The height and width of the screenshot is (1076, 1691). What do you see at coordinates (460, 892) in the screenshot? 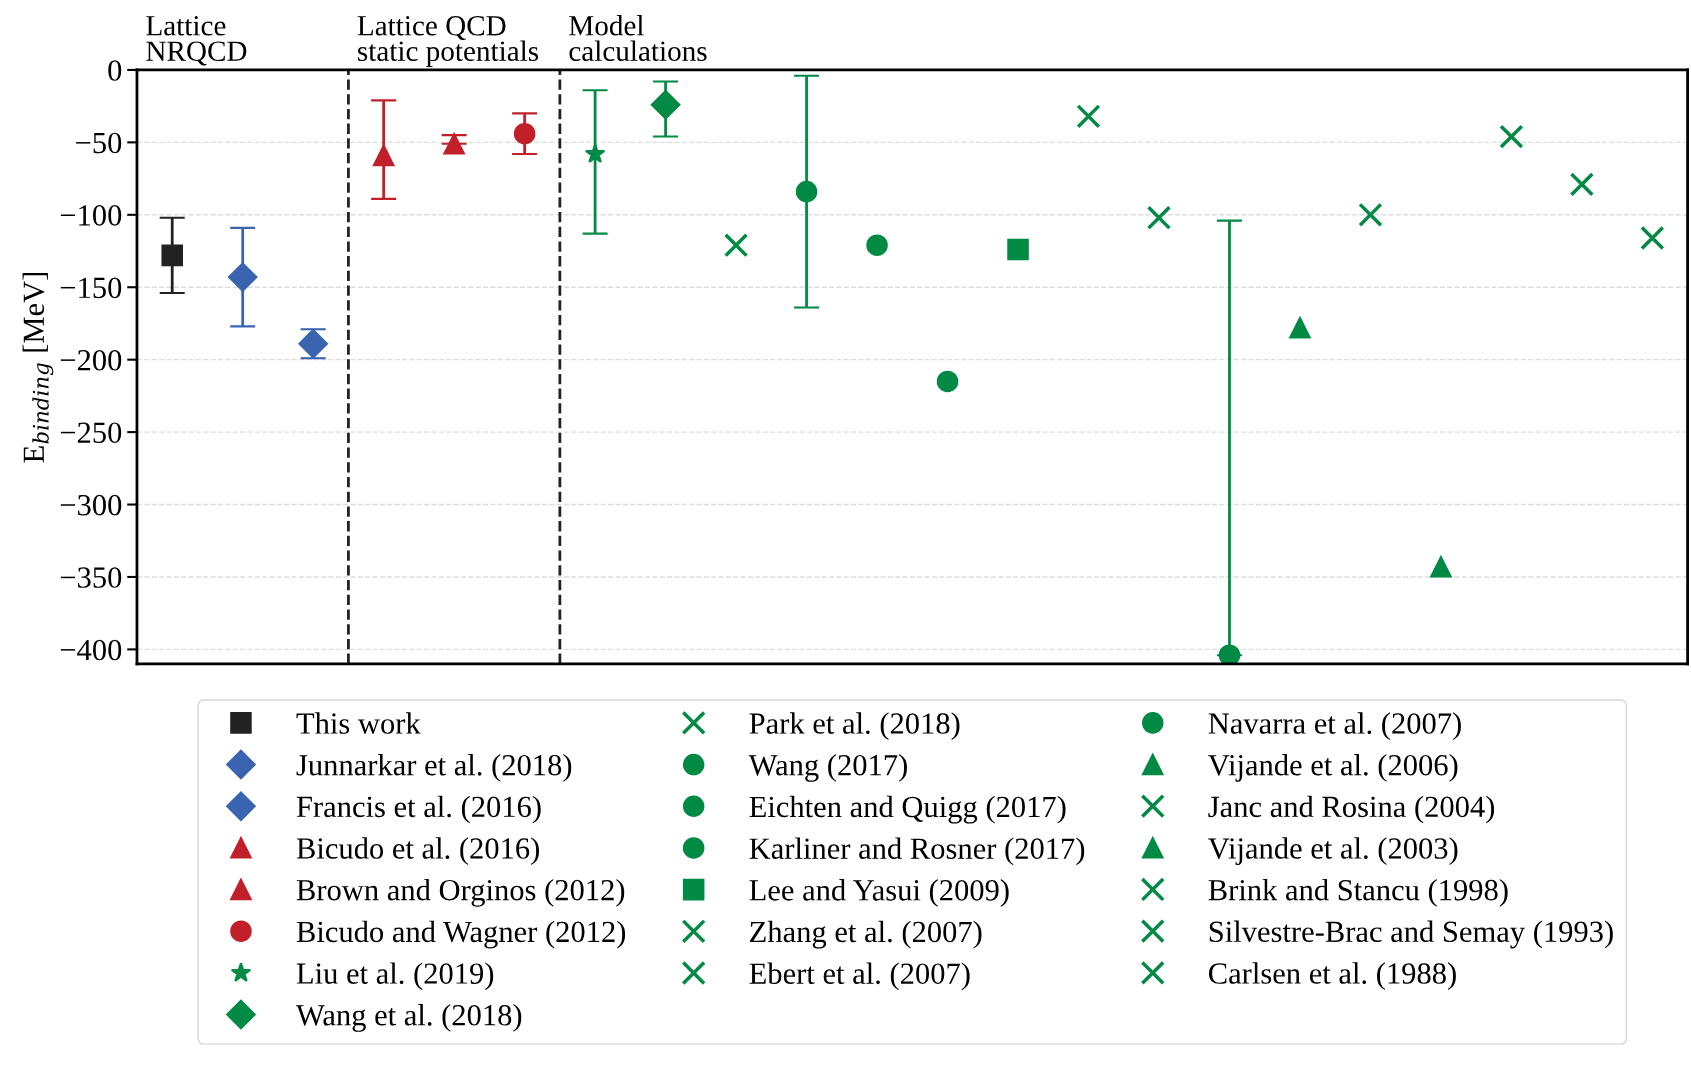
I see `legend-label: Brown and Orginos (2012)` at bounding box center [460, 892].